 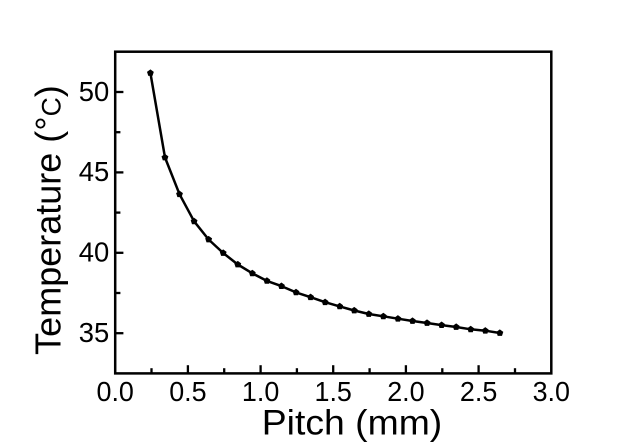 What do you see at coordinates (333, 391) in the screenshot?
I see `svg-text: 1.5` at bounding box center [333, 391].